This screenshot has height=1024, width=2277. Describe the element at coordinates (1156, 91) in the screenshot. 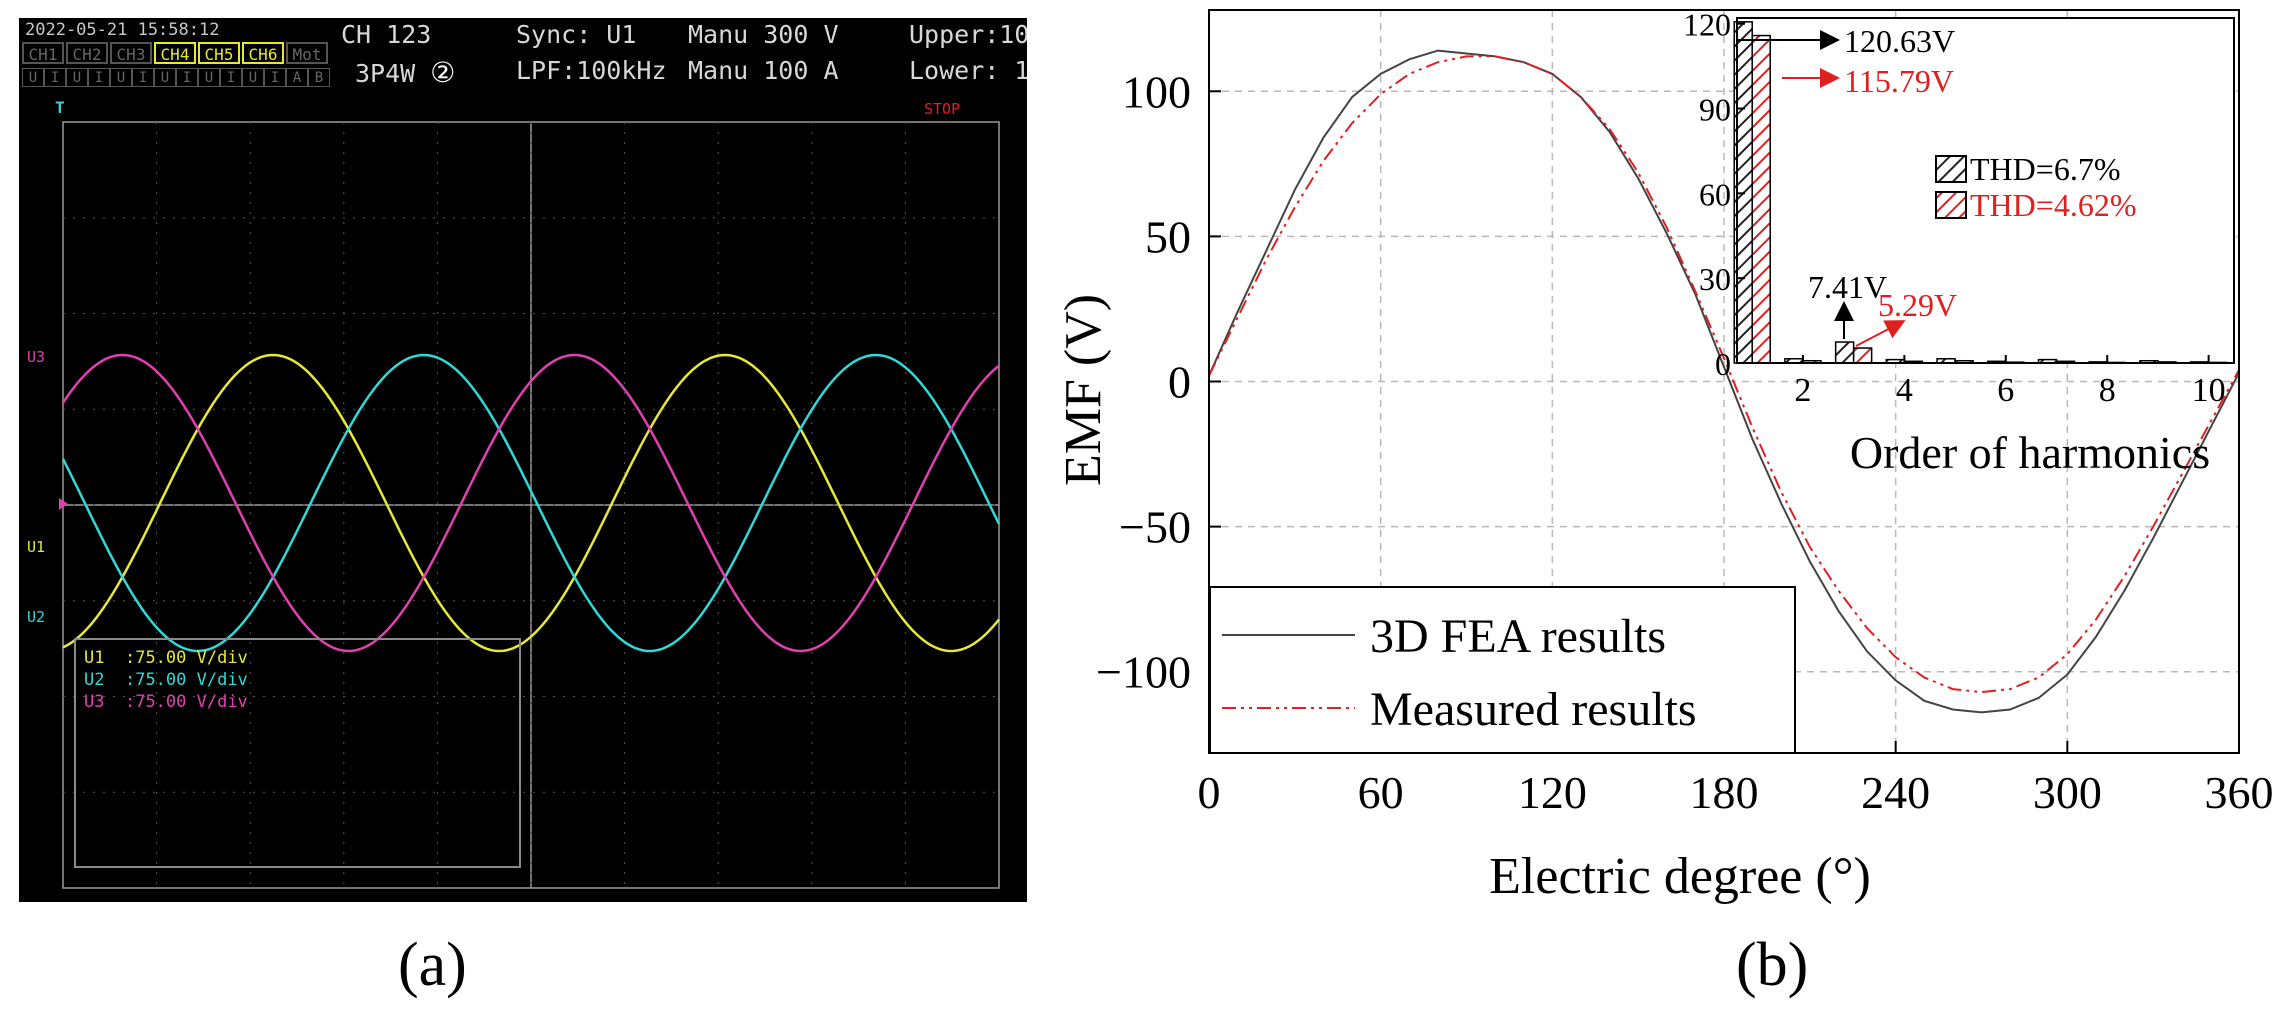

I see `tick-label-y-100: 100` at that location.